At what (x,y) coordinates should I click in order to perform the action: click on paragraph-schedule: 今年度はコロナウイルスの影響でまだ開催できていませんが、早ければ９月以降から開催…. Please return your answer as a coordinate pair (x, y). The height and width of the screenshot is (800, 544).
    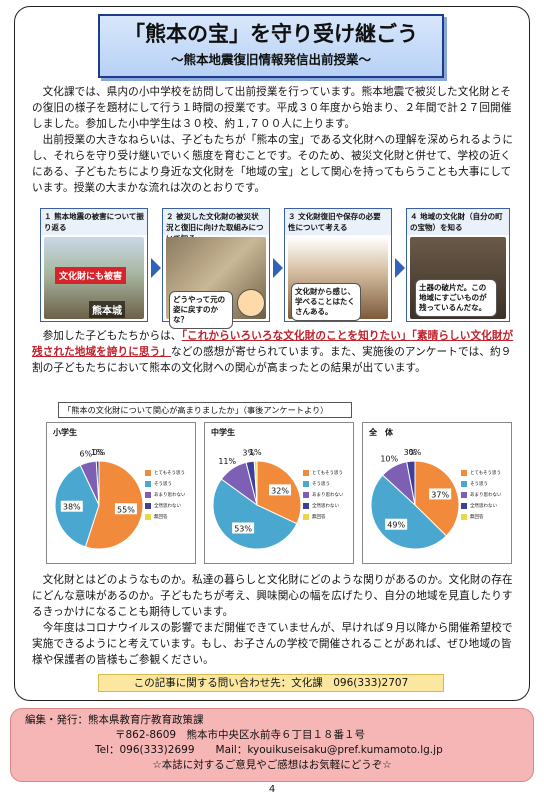
    Looking at the image, I should click on (272, 644).